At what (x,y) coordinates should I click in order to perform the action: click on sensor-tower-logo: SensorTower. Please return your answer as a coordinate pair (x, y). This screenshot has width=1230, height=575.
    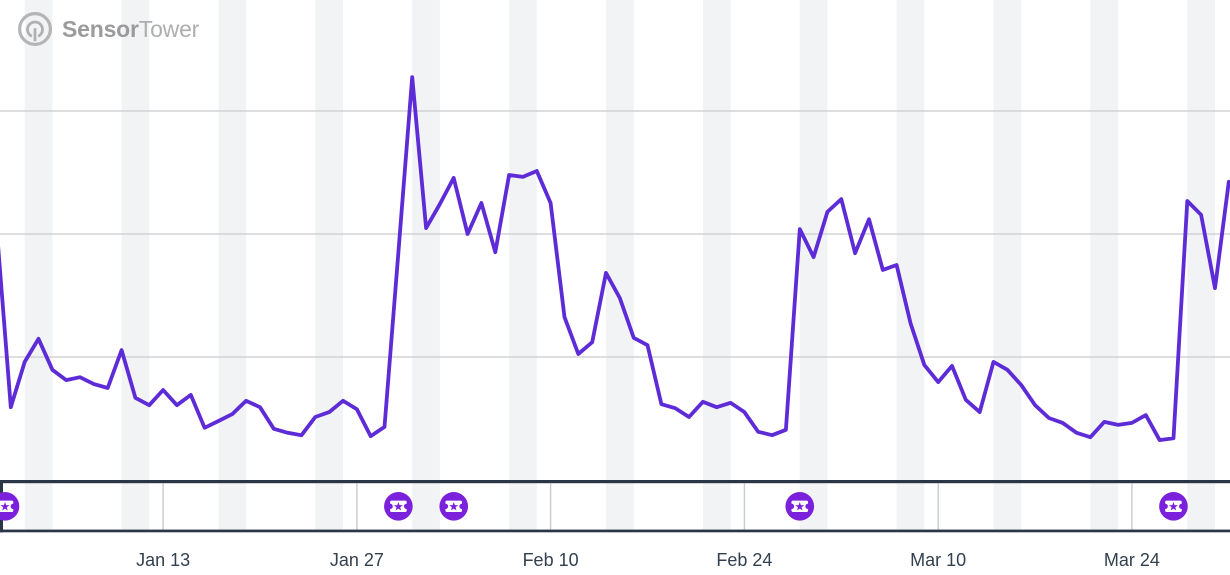
    Looking at the image, I should click on (107, 29).